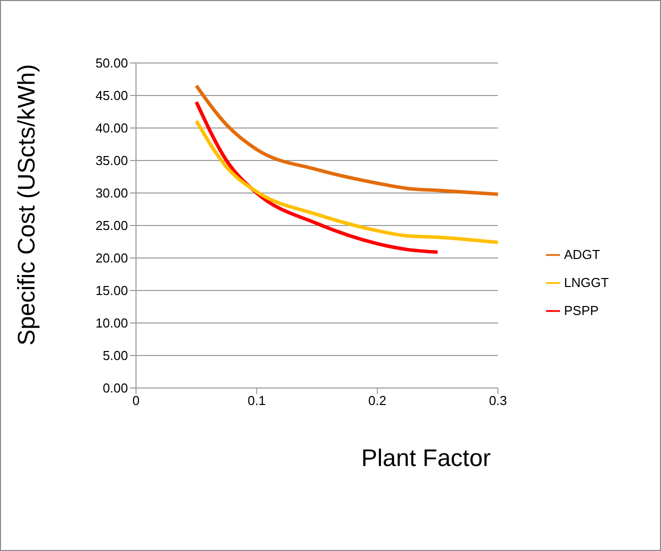 This screenshot has width=661, height=551. Describe the element at coordinates (257, 400) in the screenshot. I see `x-tick-label: 0.1` at that location.